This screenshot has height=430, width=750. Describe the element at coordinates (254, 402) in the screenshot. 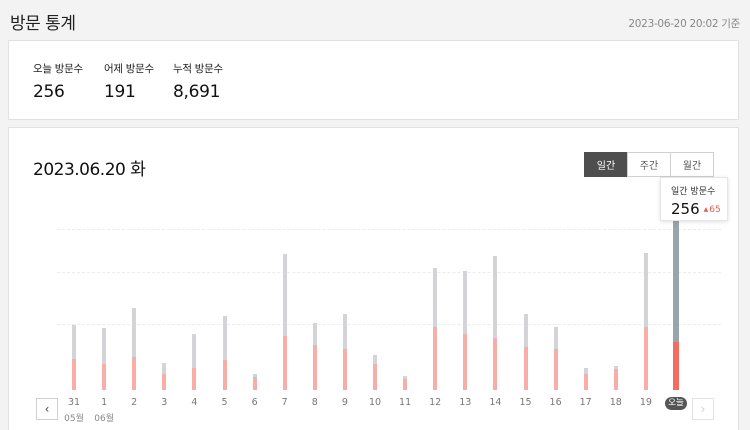

I see `x-tick-label: 6` at that location.